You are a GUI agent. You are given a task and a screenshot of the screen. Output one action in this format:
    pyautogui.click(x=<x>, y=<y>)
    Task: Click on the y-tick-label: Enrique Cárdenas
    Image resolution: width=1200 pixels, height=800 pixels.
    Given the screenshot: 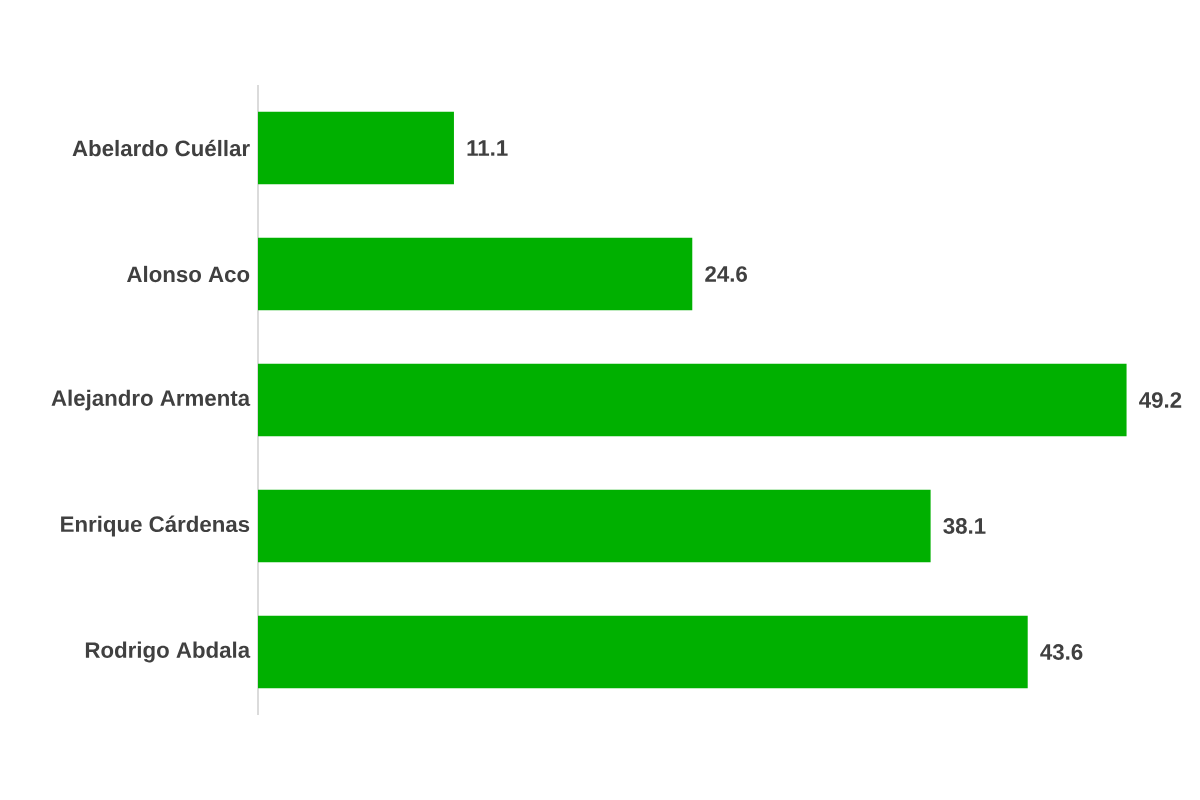 What is the action you would take?
    pyautogui.click(x=155, y=526)
    